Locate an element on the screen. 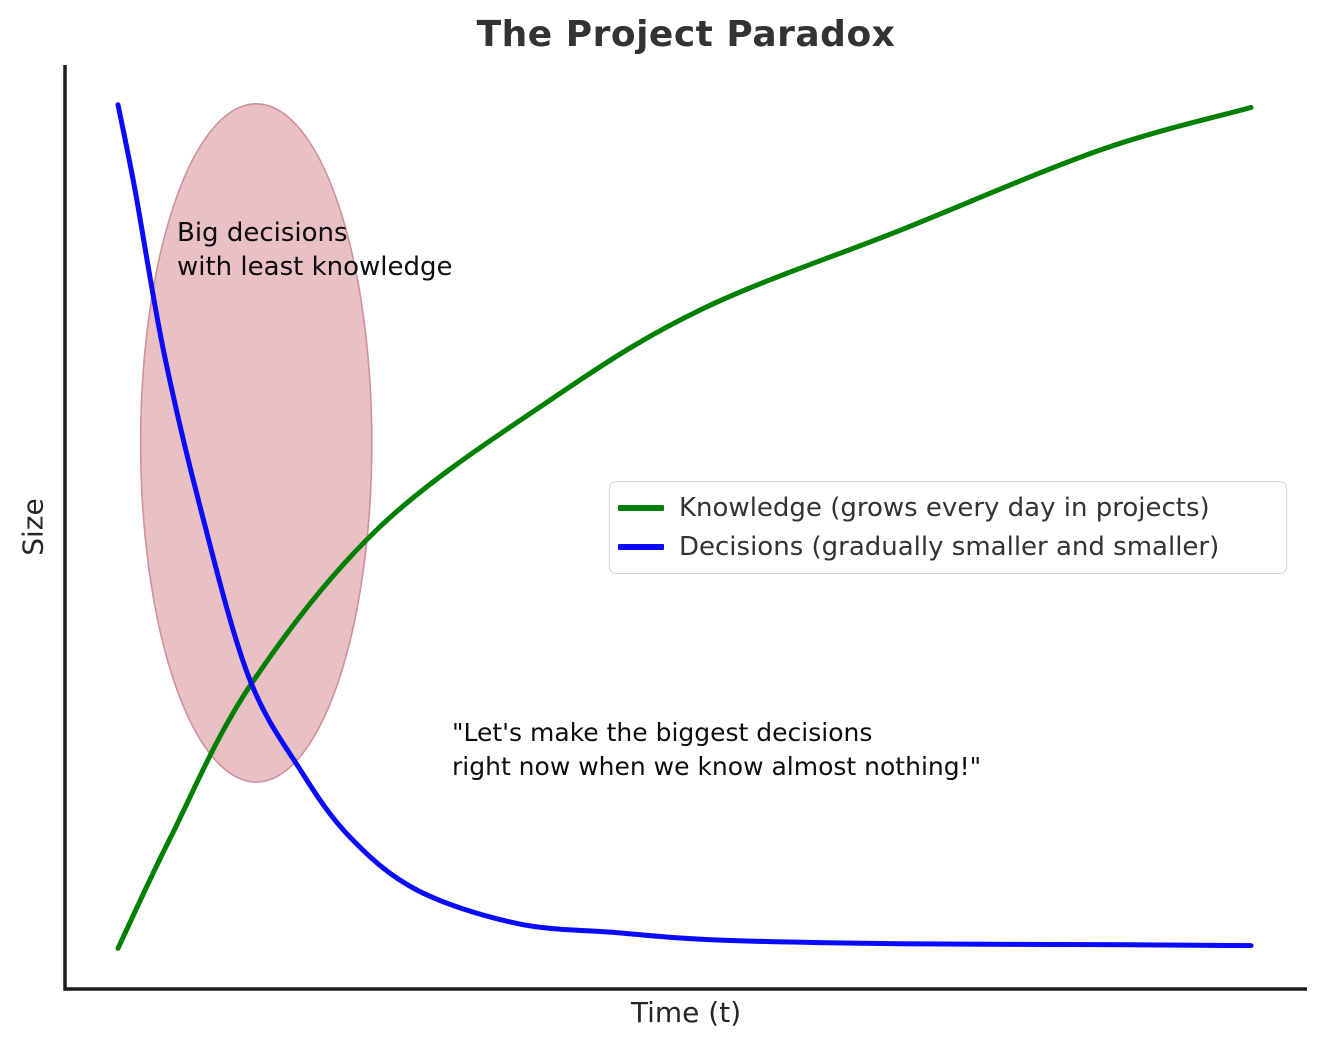 The width and height of the screenshot is (1324, 1054). knowledge-line-swatch is located at coordinates (641, 508).